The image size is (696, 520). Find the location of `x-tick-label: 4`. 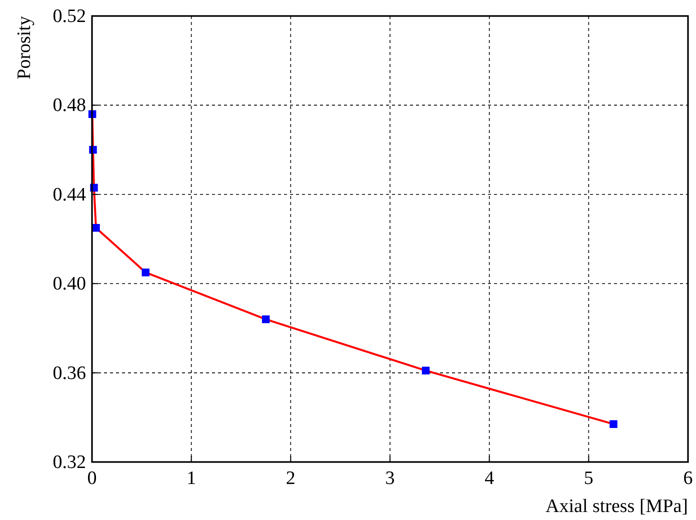

x-tick-label: 4 is located at coordinates (489, 478).